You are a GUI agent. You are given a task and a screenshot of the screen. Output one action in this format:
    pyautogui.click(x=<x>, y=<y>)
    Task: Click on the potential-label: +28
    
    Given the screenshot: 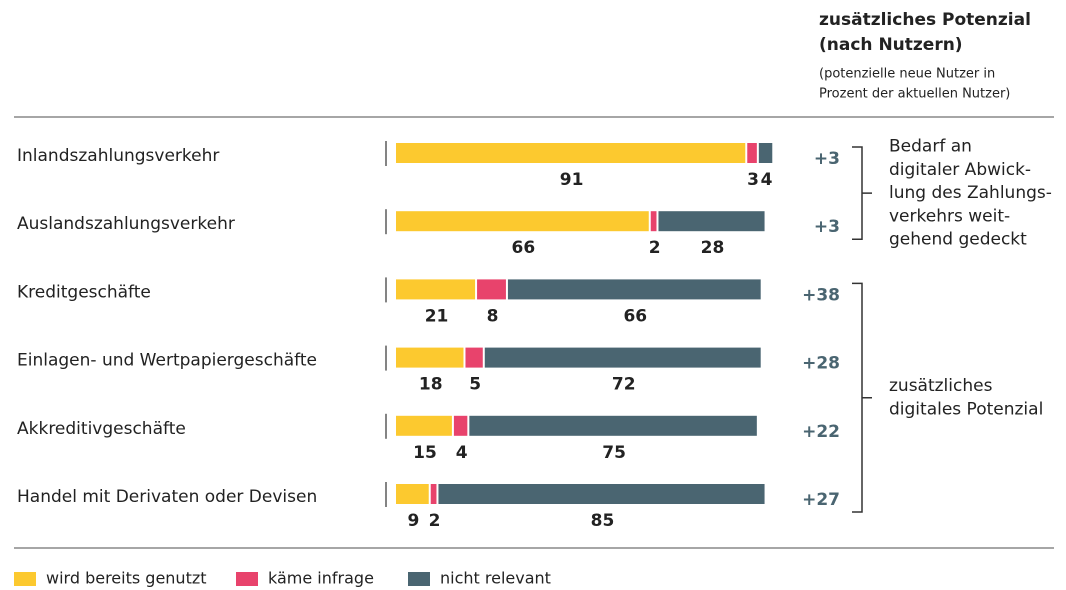 What is the action you would take?
    pyautogui.click(x=821, y=364)
    